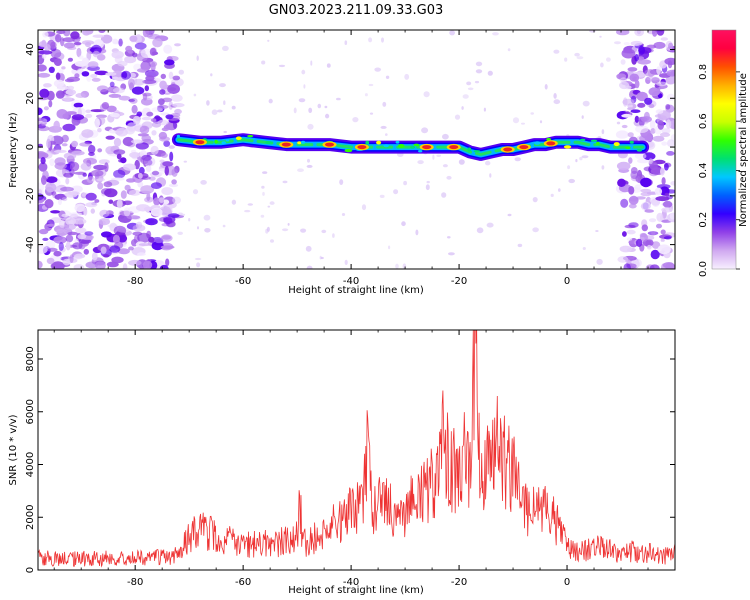  Describe the element at coordinates (356, 590) in the screenshot. I see `snr-x-axis-label: Height of straight line (km)` at that location.